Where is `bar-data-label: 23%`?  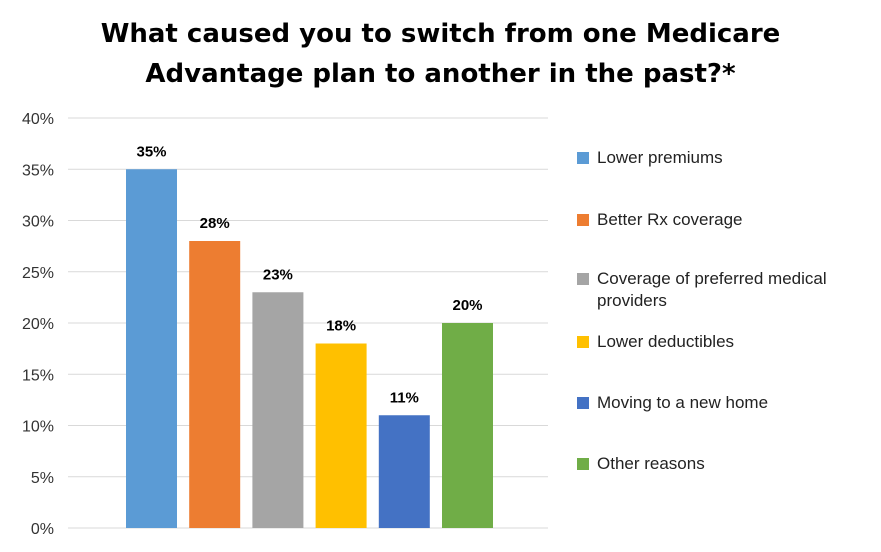
bar-data-label: 23% is located at coordinates (278, 274).